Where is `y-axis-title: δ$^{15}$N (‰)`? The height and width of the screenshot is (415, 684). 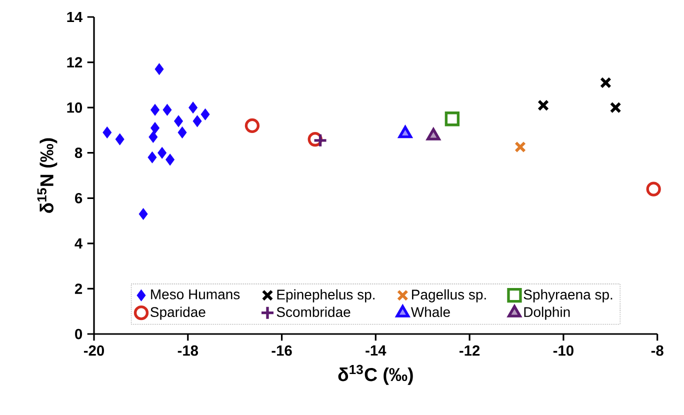
y-axis-title: δ$^{15}$N (‰) is located at coordinates (47, 175).